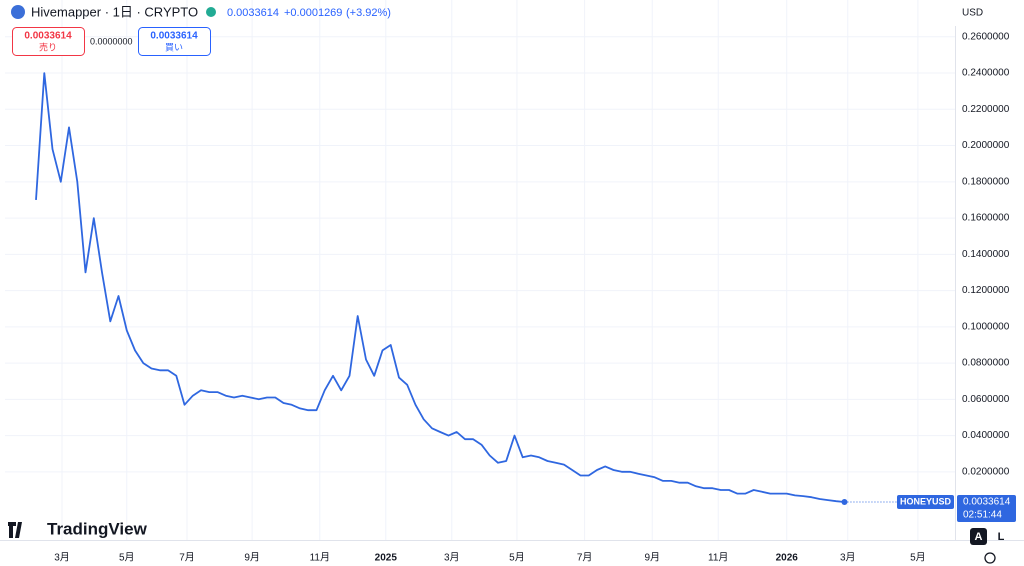 The height and width of the screenshot is (566, 1024). Describe the element at coordinates (986, 471) in the screenshot. I see `y-tick-label: 0.0200000` at that location.